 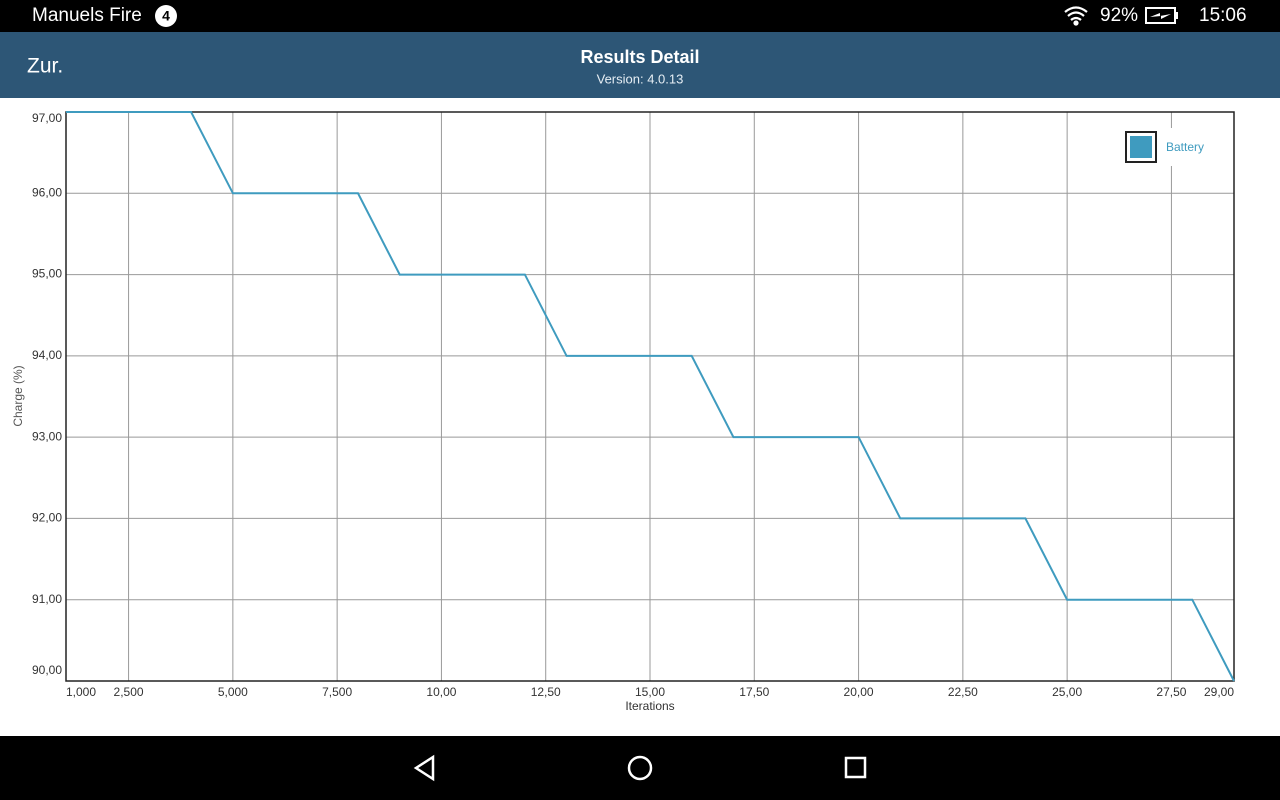 I want to click on badge-circle, so click(x=166, y=16).